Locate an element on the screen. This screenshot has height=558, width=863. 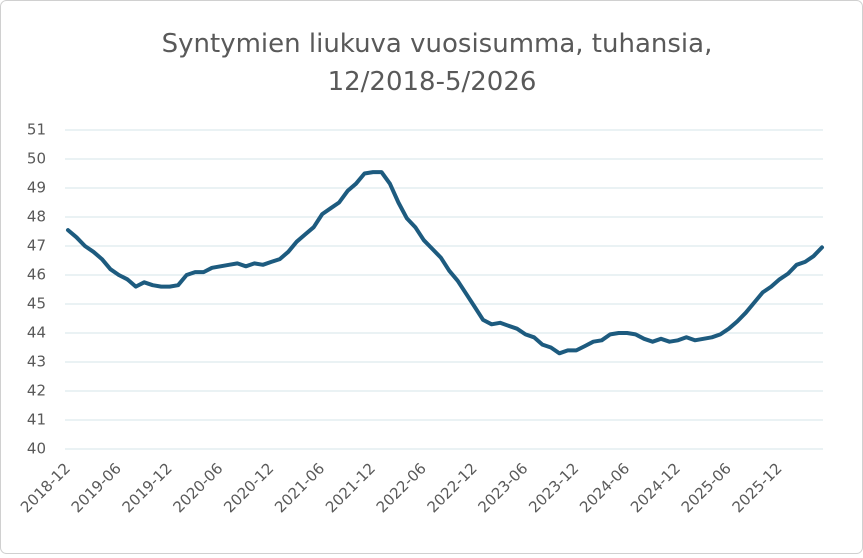
y-tick-label: 49 is located at coordinates (36, 188).